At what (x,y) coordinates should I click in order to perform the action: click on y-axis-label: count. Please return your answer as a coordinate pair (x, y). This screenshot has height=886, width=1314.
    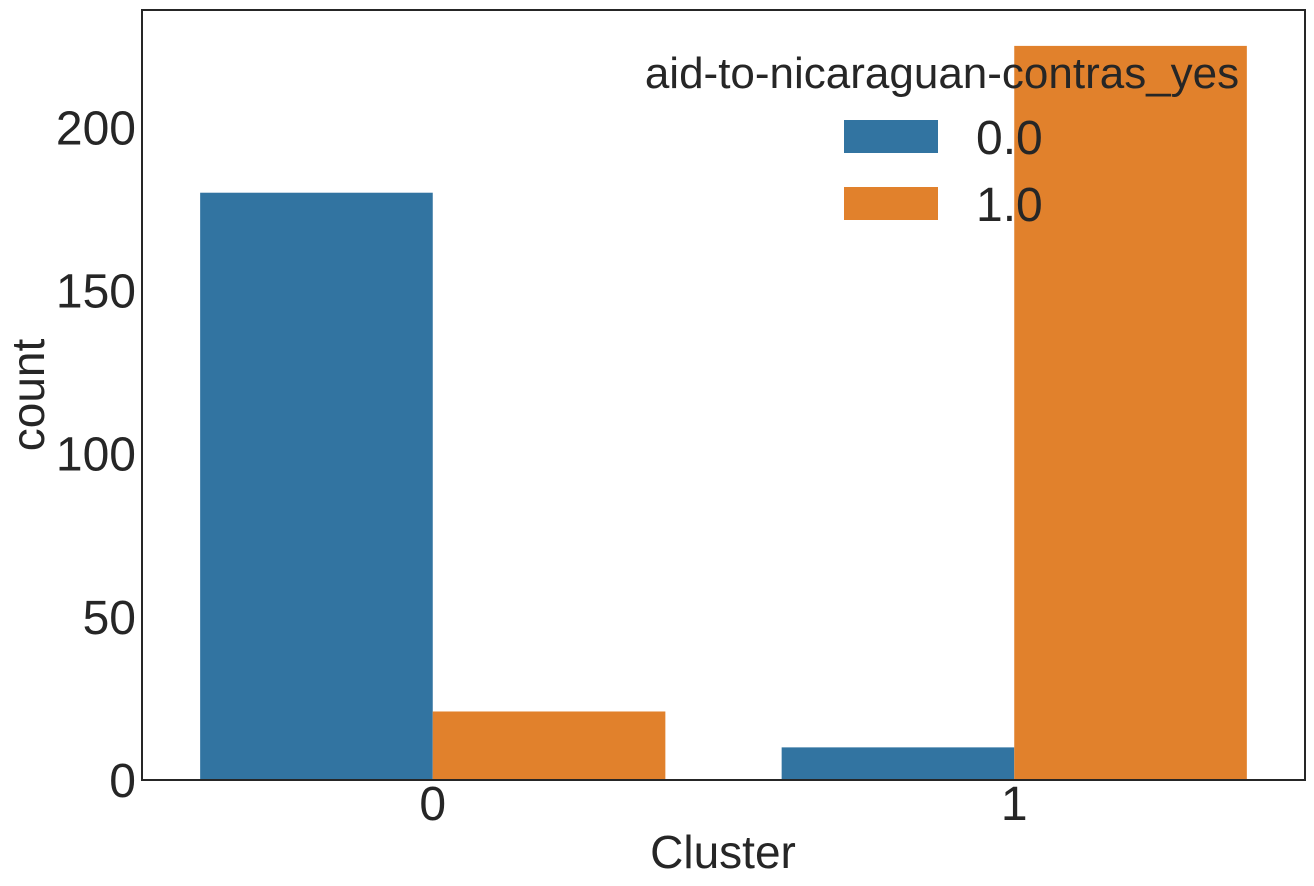
    Looking at the image, I should click on (28, 395).